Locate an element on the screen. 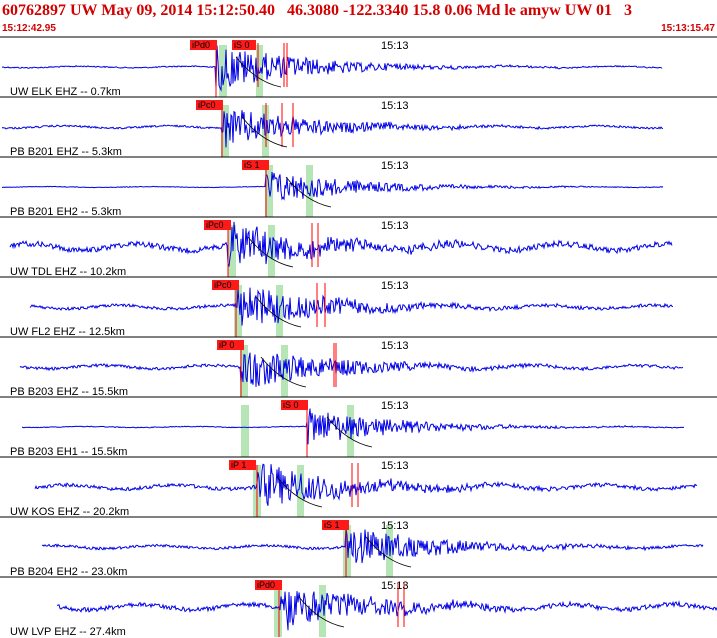 The height and width of the screenshot is (638, 717). station-label: PB B203 EHZ -- 15.5km is located at coordinates (69, 392).